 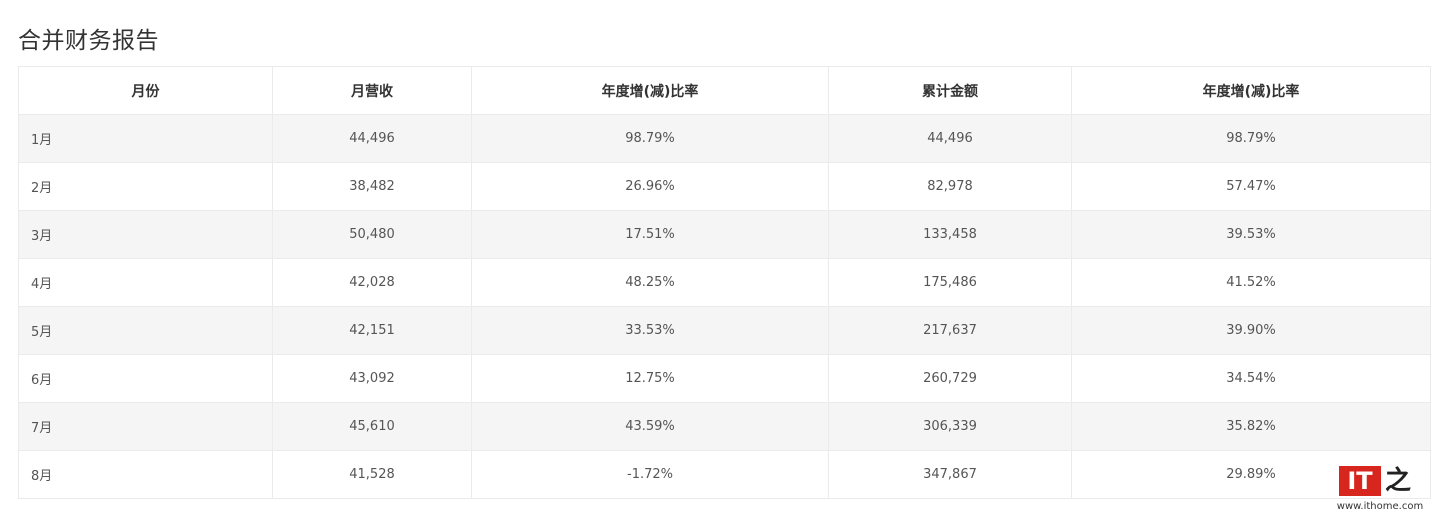 What do you see at coordinates (1398, 481) in the screenshot?
I see `ithome-logo-char: 之` at bounding box center [1398, 481].